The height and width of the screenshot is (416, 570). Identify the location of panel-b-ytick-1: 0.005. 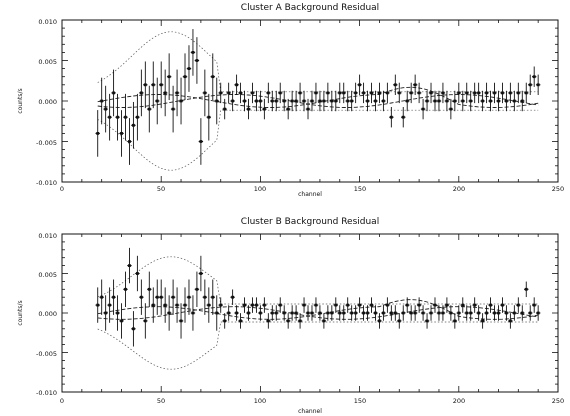
(47, 275).